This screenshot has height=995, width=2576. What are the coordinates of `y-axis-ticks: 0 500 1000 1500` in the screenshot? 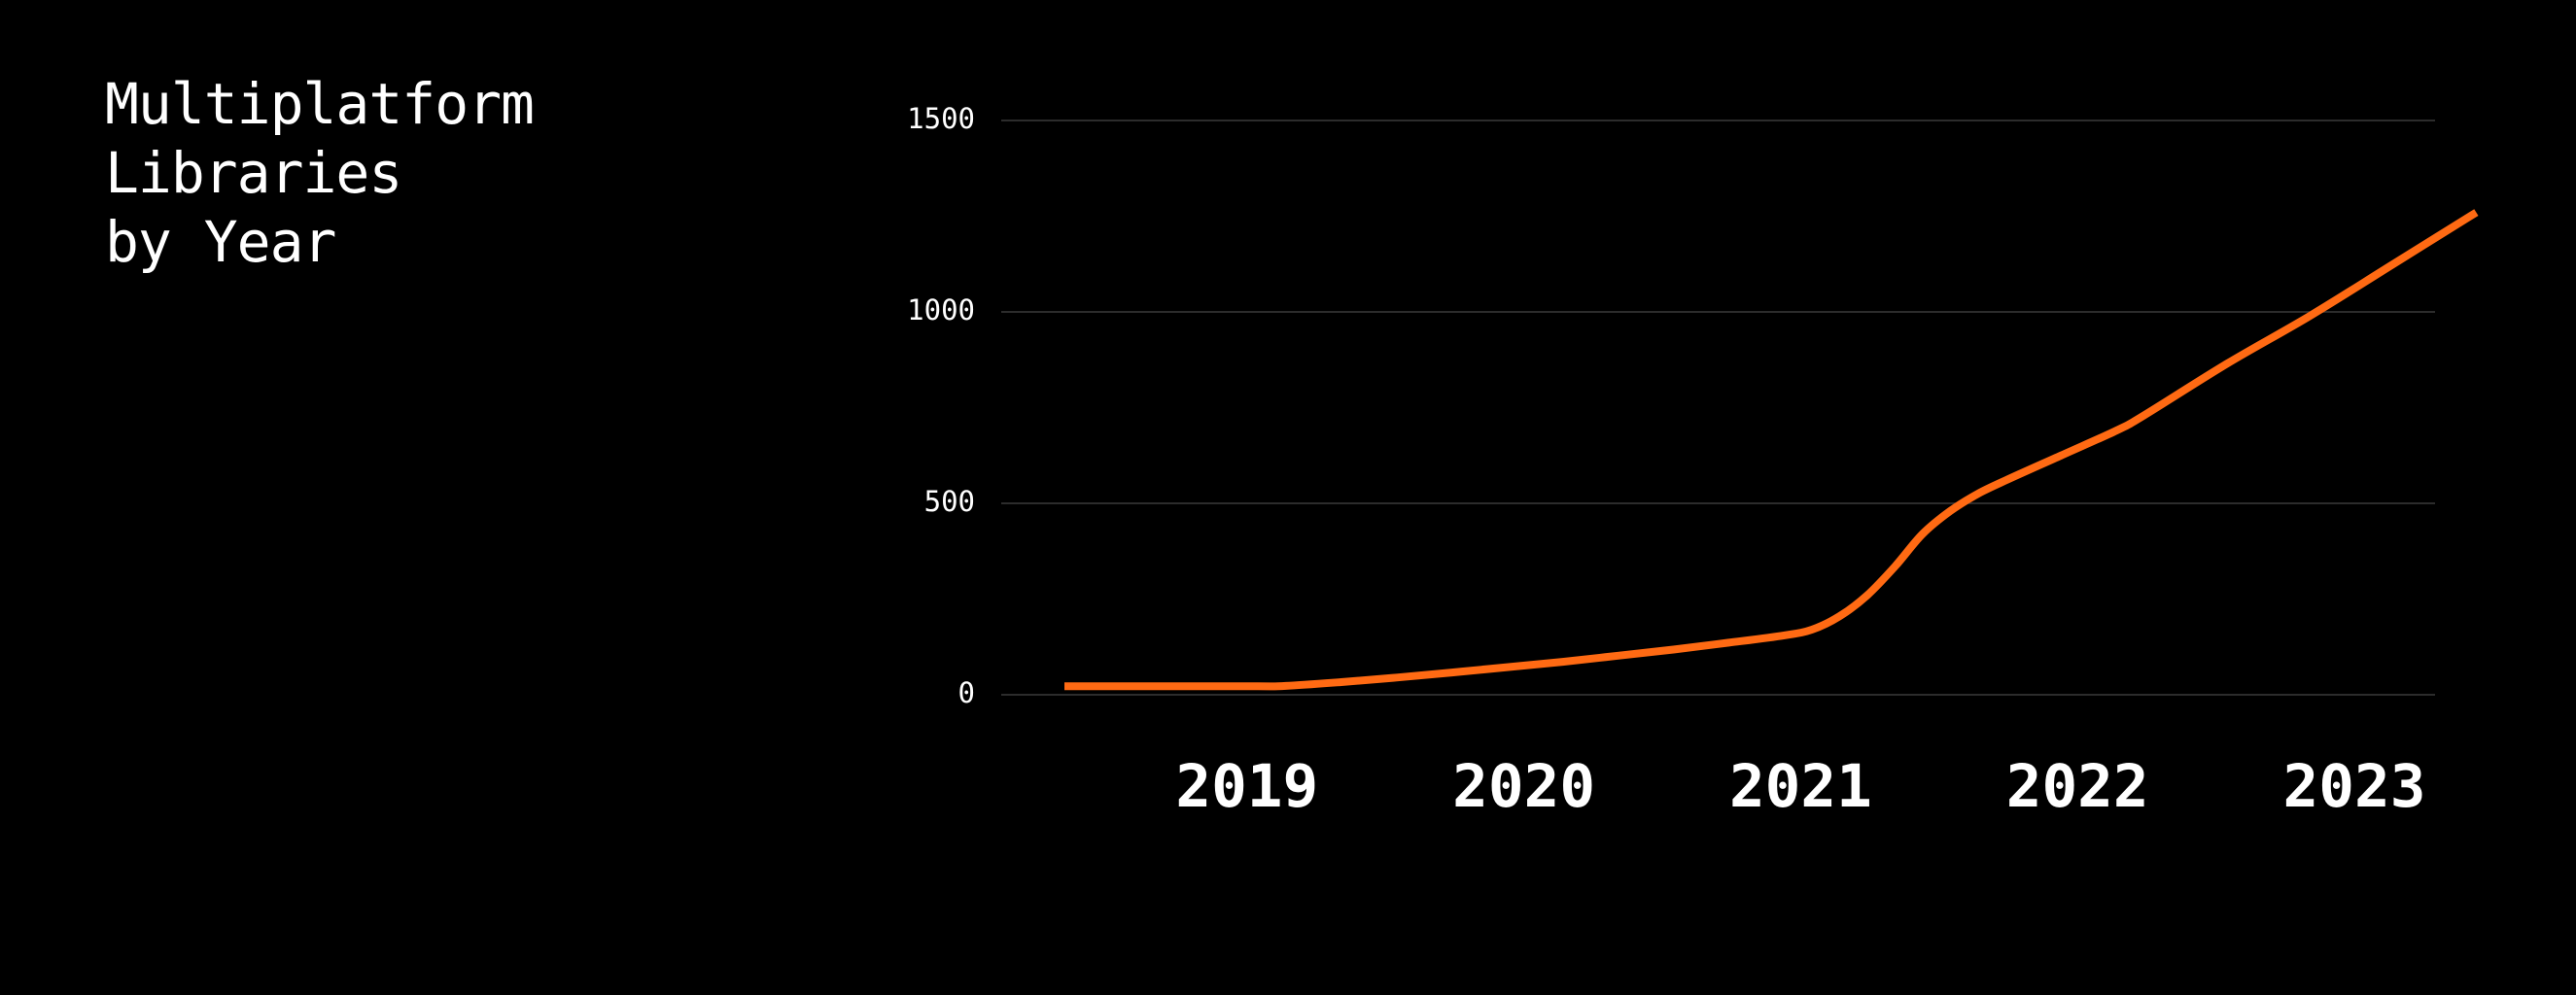 It's located at (941, 406).